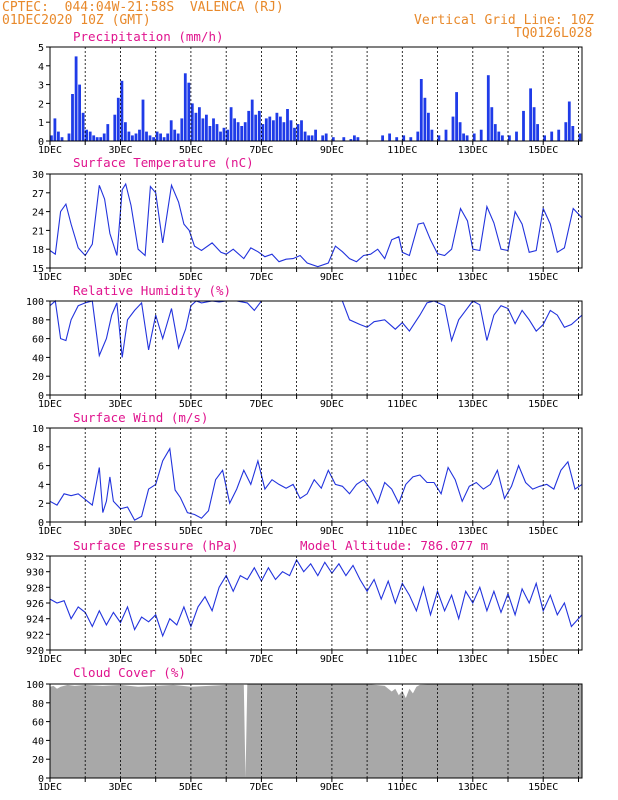 This screenshot has width=618, height=800. Describe the element at coordinates (35, 685) in the screenshot. I see `cloud-y-tick-label: 100` at that location.